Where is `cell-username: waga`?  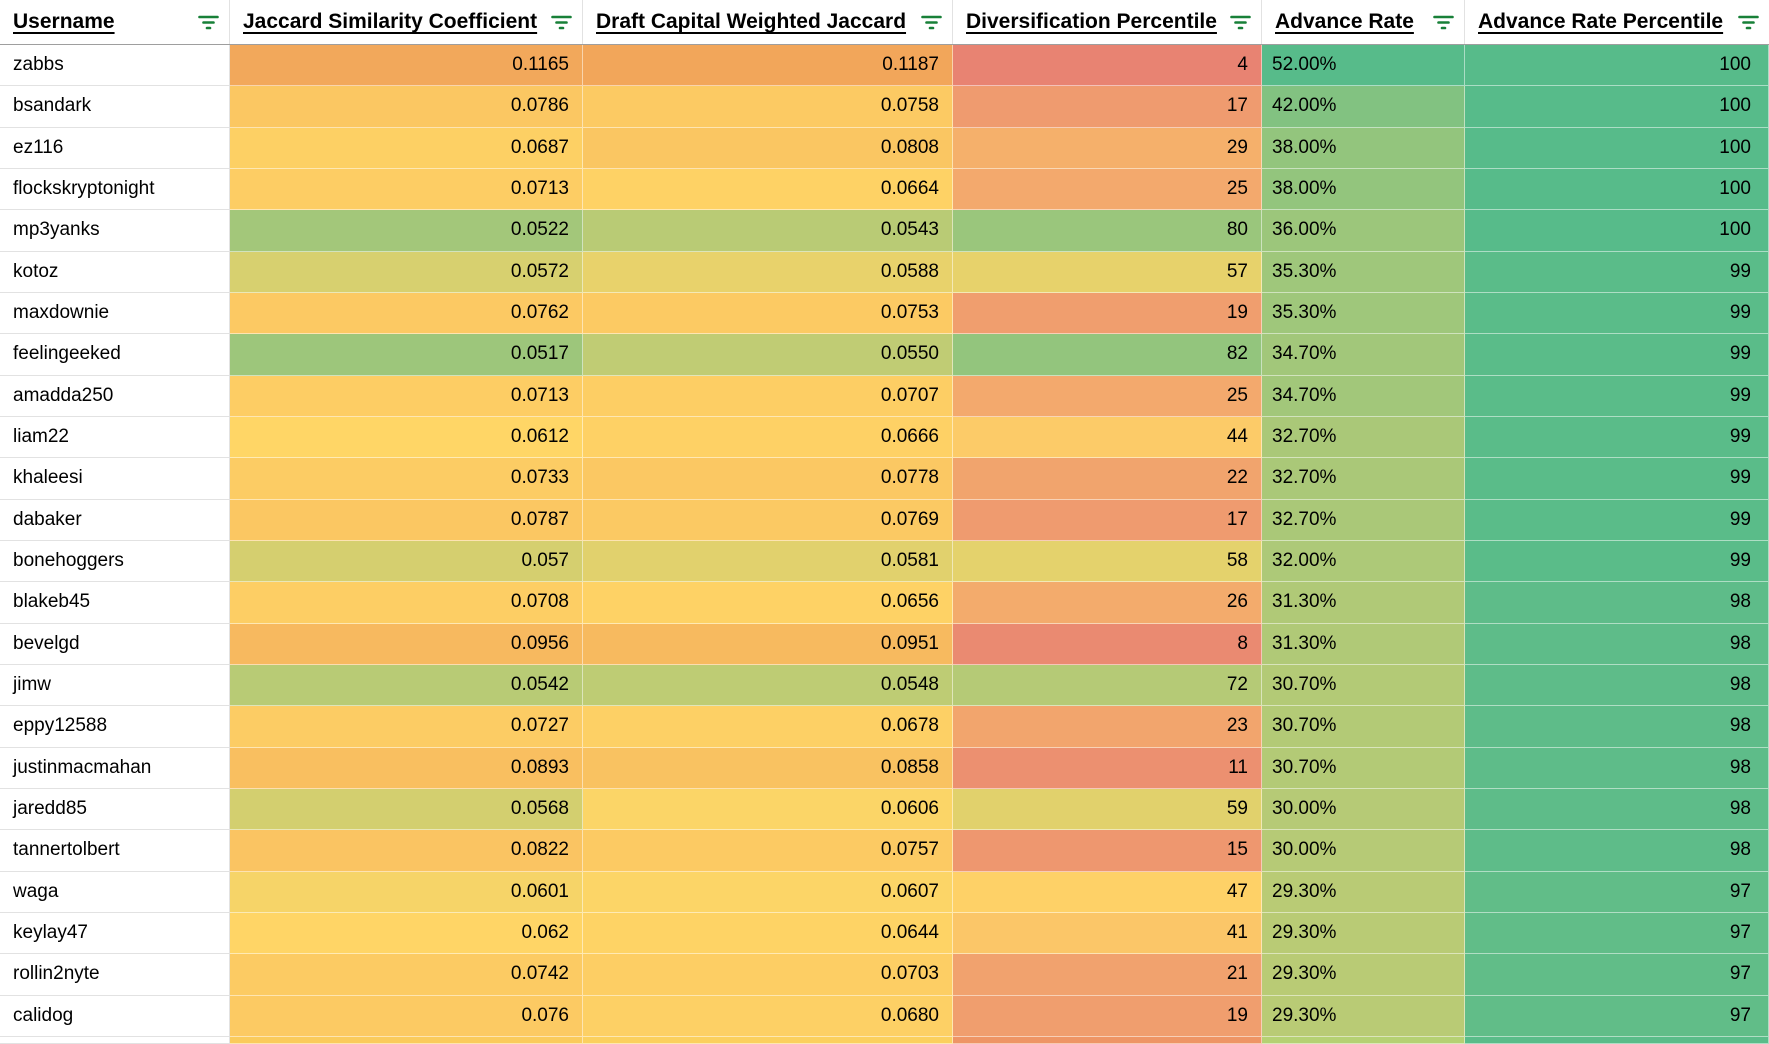
cell-username: waga is located at coordinates (115, 892).